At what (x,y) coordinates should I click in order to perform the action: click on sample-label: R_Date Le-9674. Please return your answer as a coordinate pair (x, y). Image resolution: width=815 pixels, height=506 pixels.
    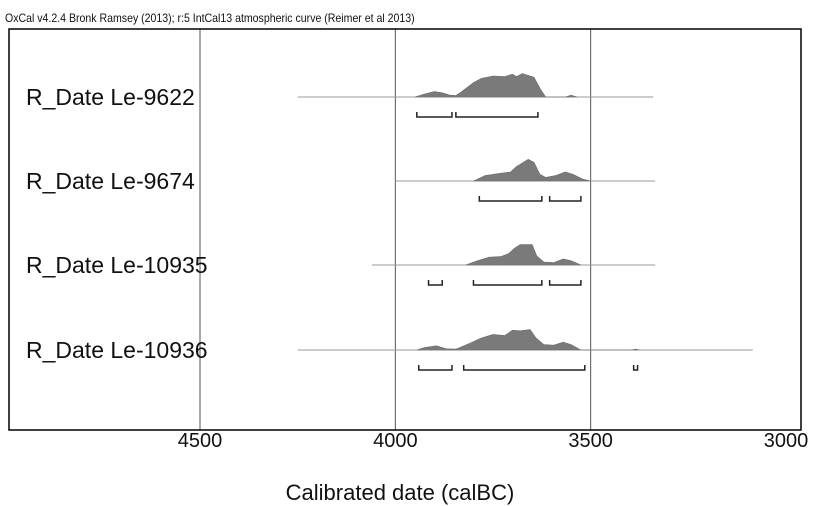
    Looking at the image, I should click on (110, 181).